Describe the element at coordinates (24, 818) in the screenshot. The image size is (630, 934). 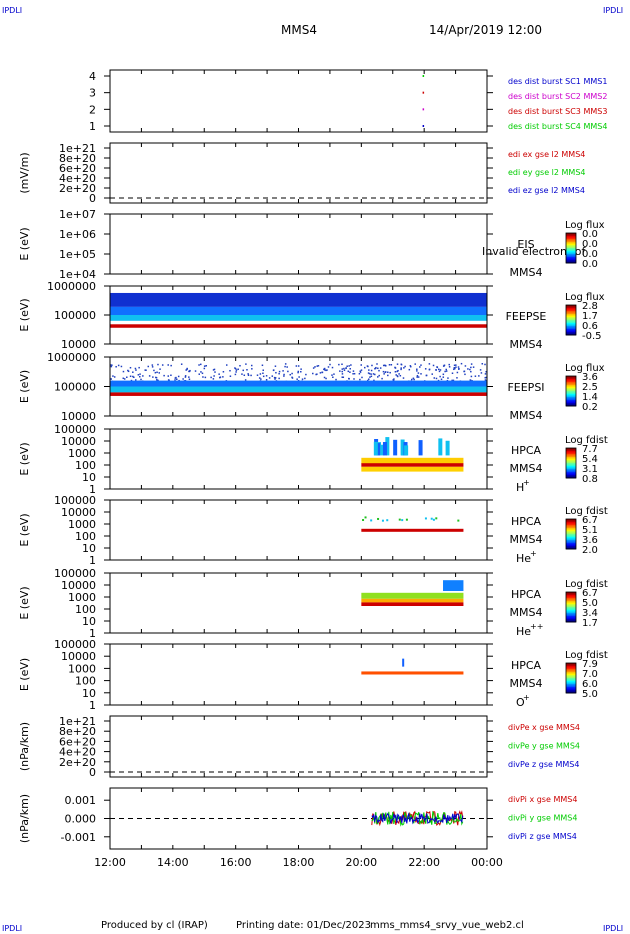
I see `y-axis-label: (nPa/km)` at that location.